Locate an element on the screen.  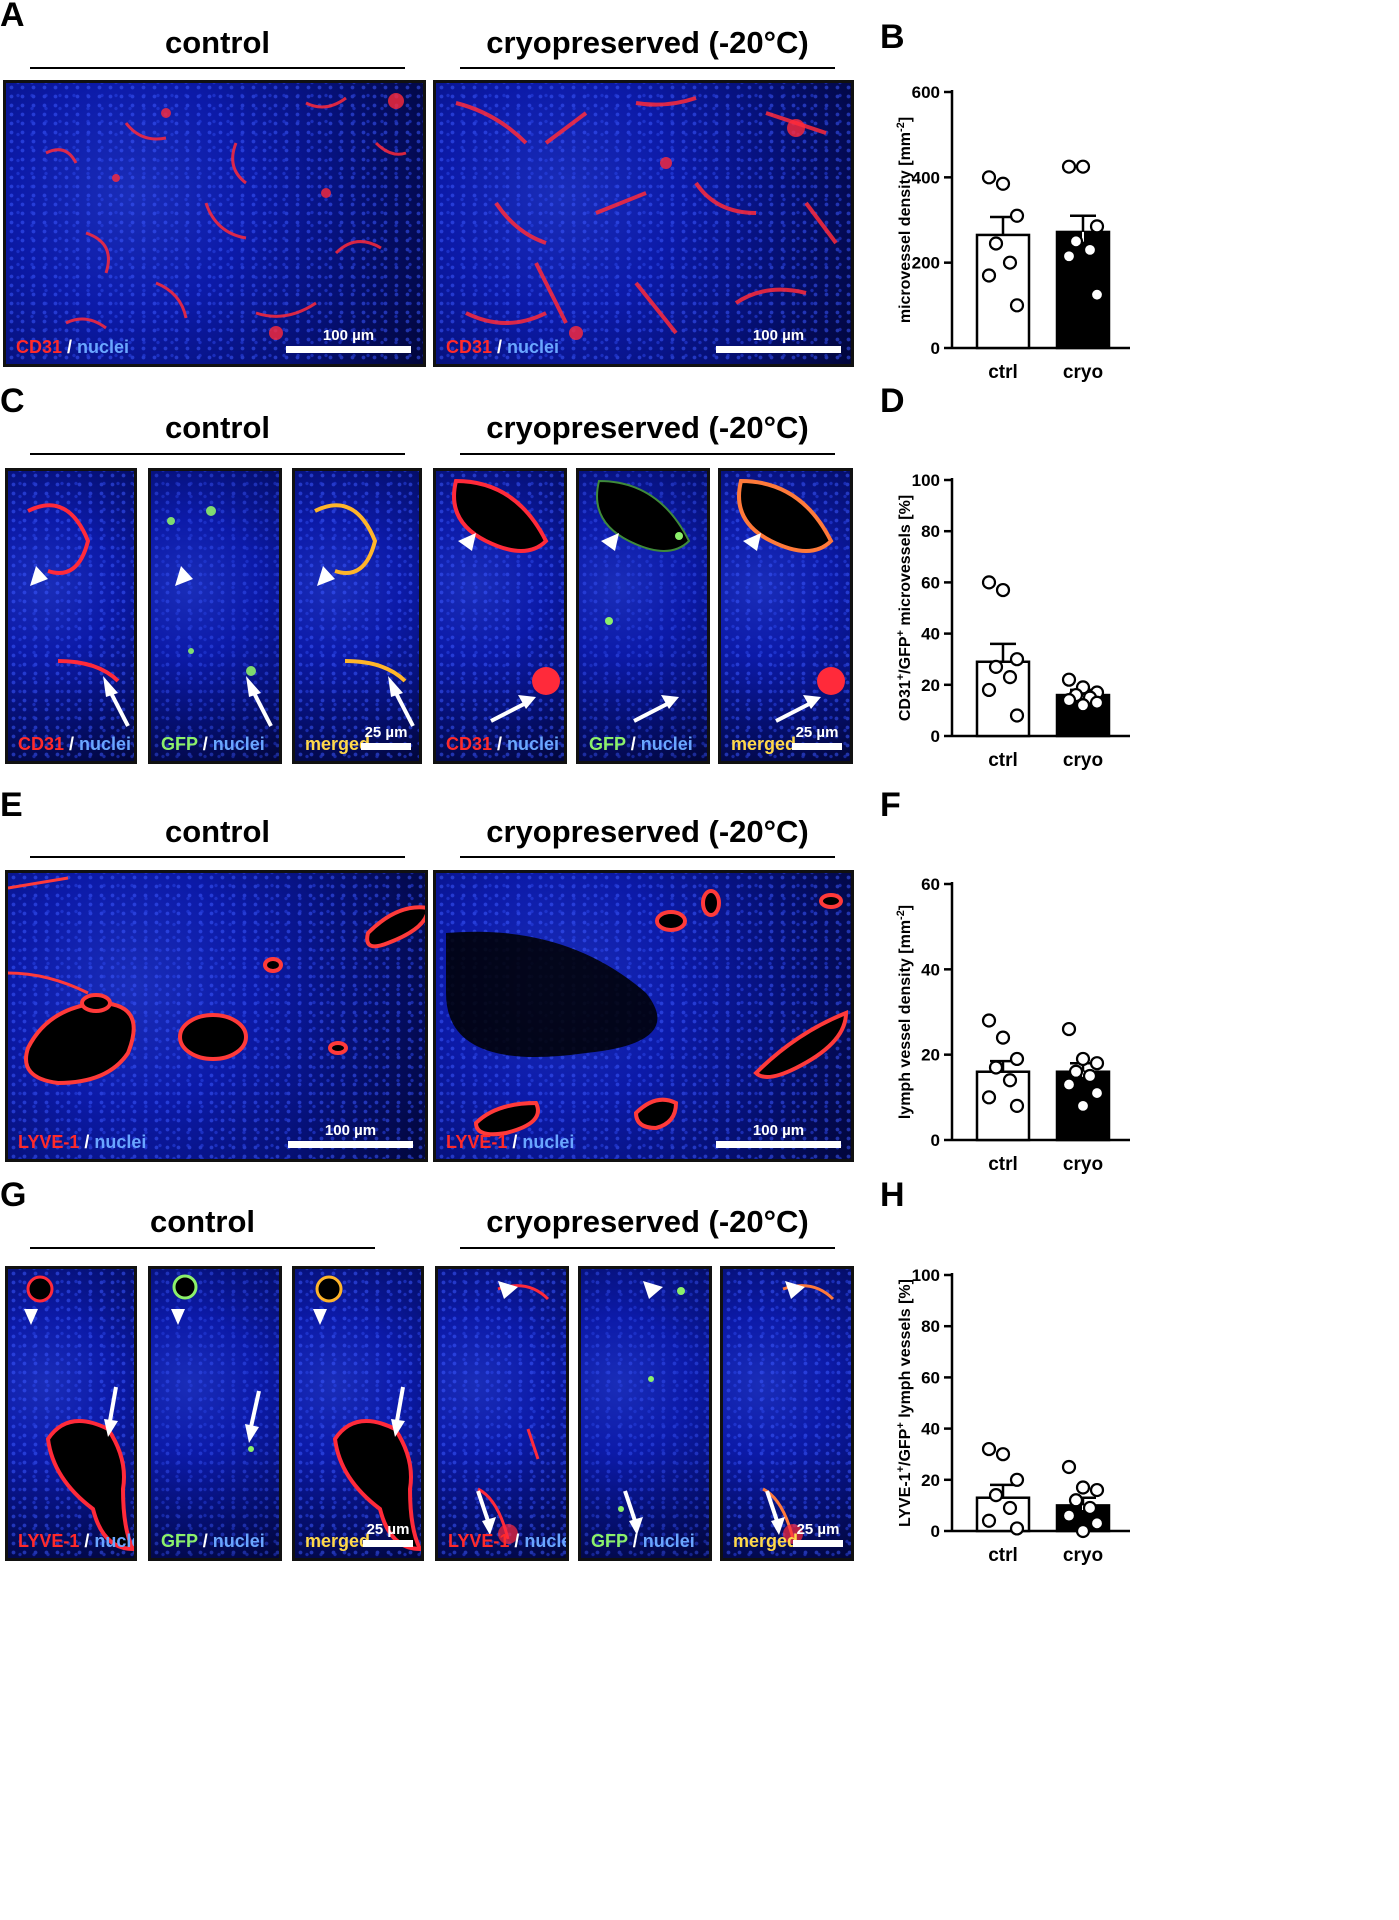
panel-letter-d: D is located at coordinates (892, 401).